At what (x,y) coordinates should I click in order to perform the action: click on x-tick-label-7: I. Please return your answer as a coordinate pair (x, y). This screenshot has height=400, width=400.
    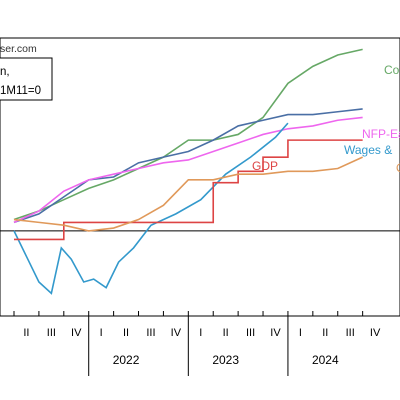
    Looking at the image, I should click on (200, 333).